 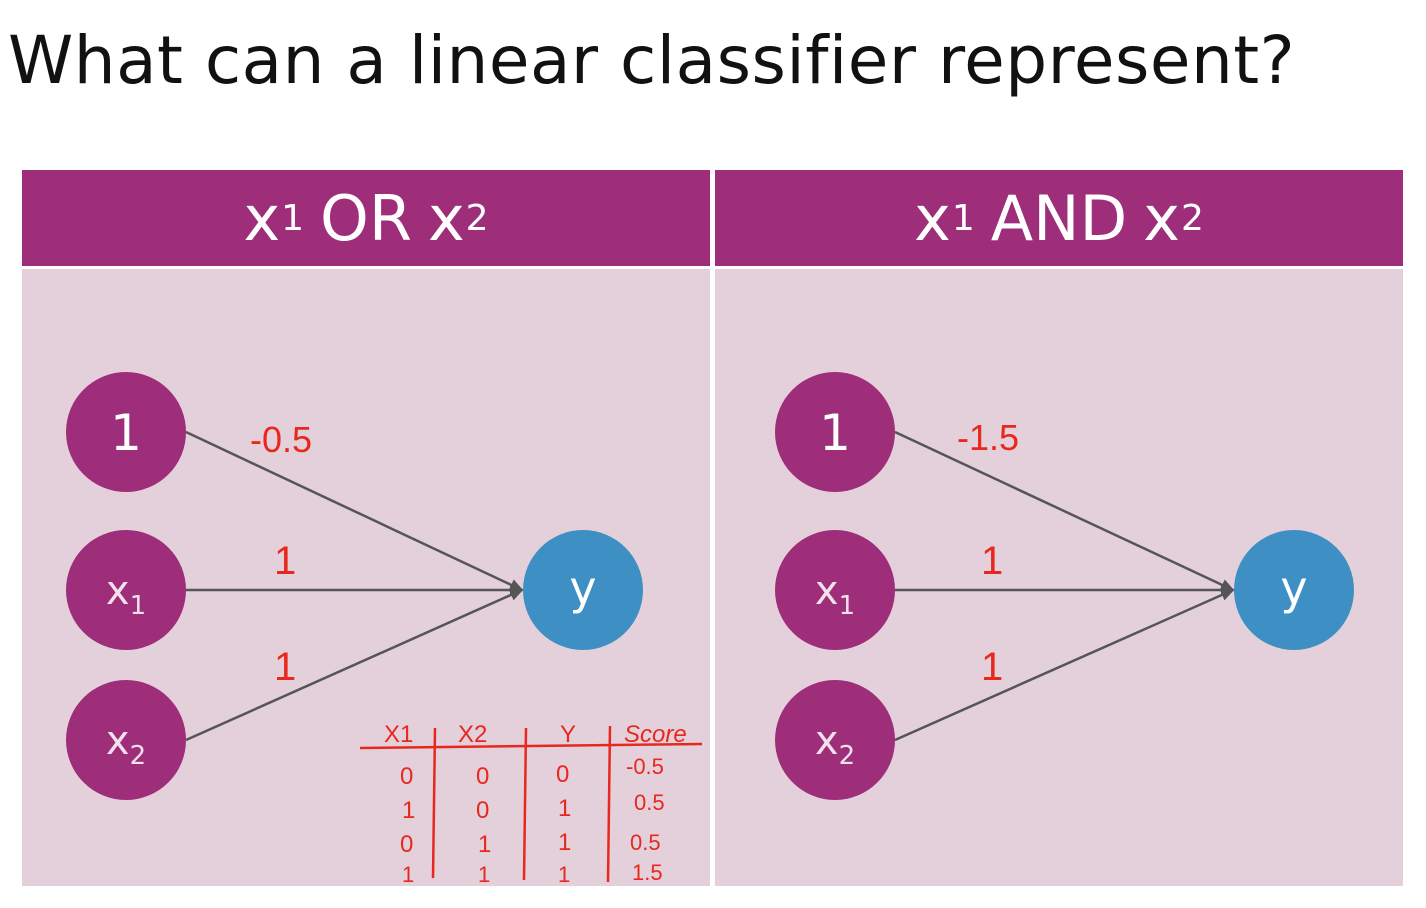 I want to click on slide-title: What can a linear classifier represent?, so click(x=652, y=60).